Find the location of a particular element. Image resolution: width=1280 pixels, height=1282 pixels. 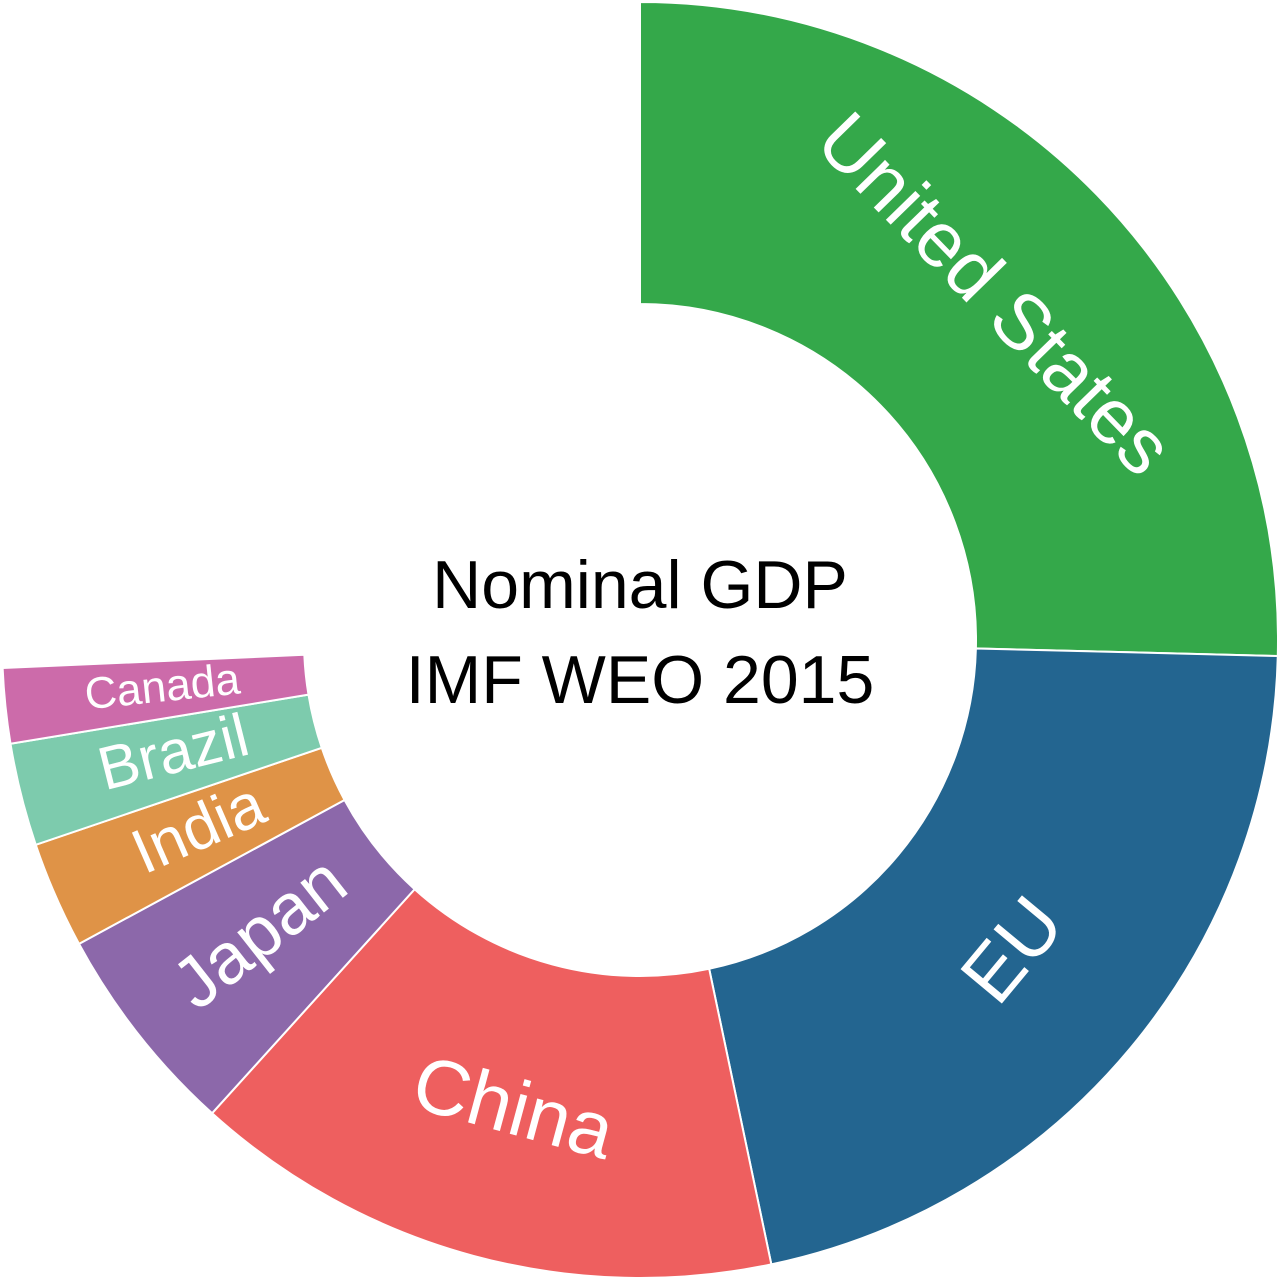

chart-subtitle: IMF WEO 2015 is located at coordinates (640, 680).